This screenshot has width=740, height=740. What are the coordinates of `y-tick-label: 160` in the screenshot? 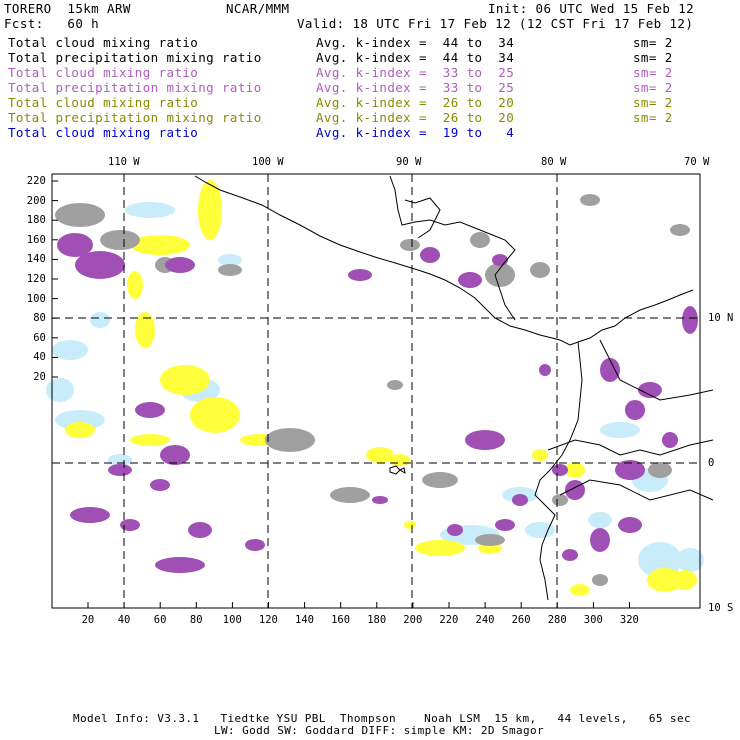 It's located at (36, 239).